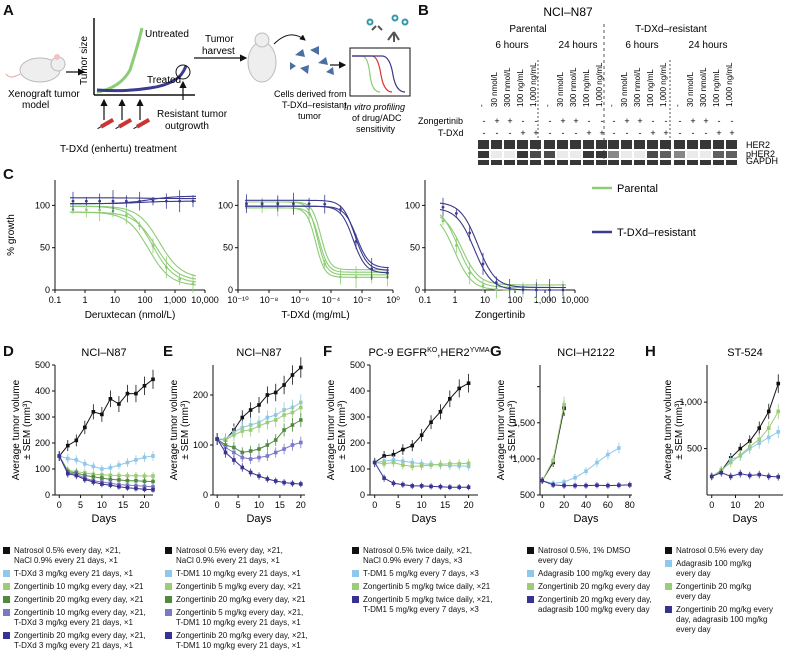  Describe the element at coordinates (387, 28) in the screenshot. I see `adc-molecule-icon` at that location.